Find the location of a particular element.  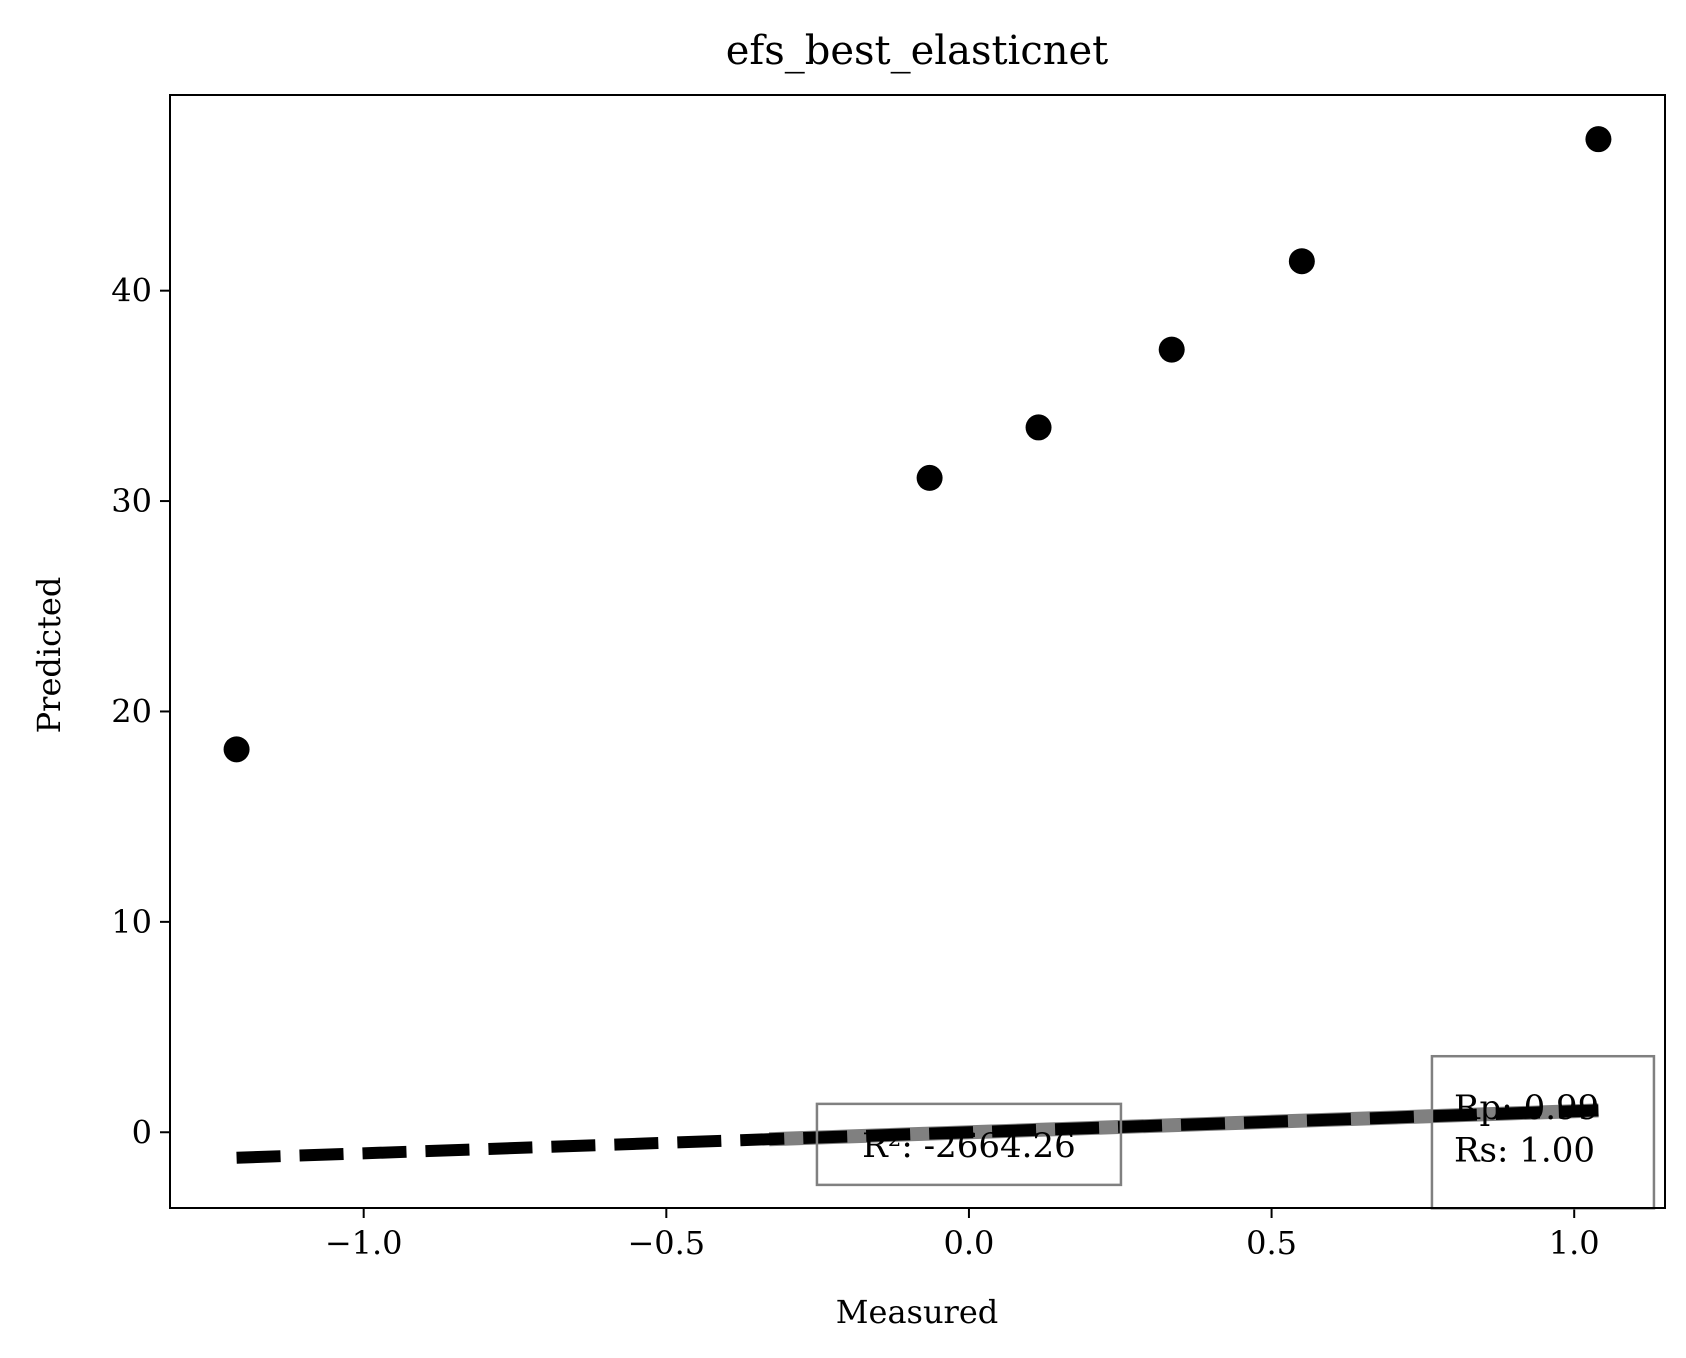

x-tick-label: 0.0 is located at coordinates (969, 1243).